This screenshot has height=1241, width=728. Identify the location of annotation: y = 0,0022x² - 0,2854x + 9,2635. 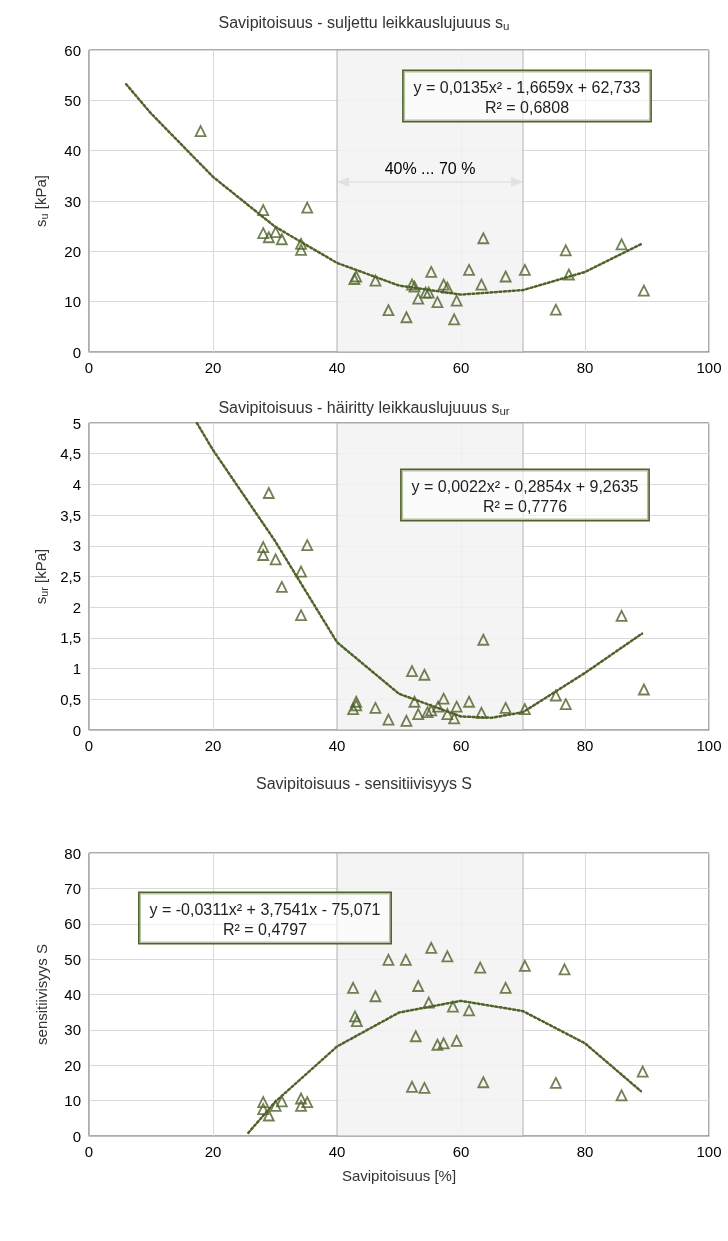
(525, 486).